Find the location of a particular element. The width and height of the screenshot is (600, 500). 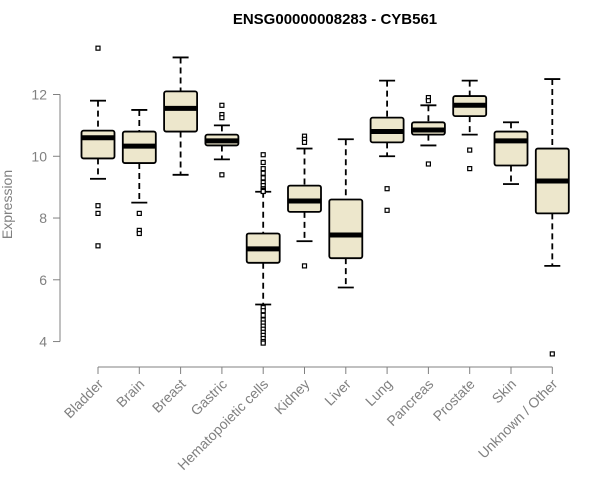

x-tick-label: Bladder is located at coordinates (84, 399).